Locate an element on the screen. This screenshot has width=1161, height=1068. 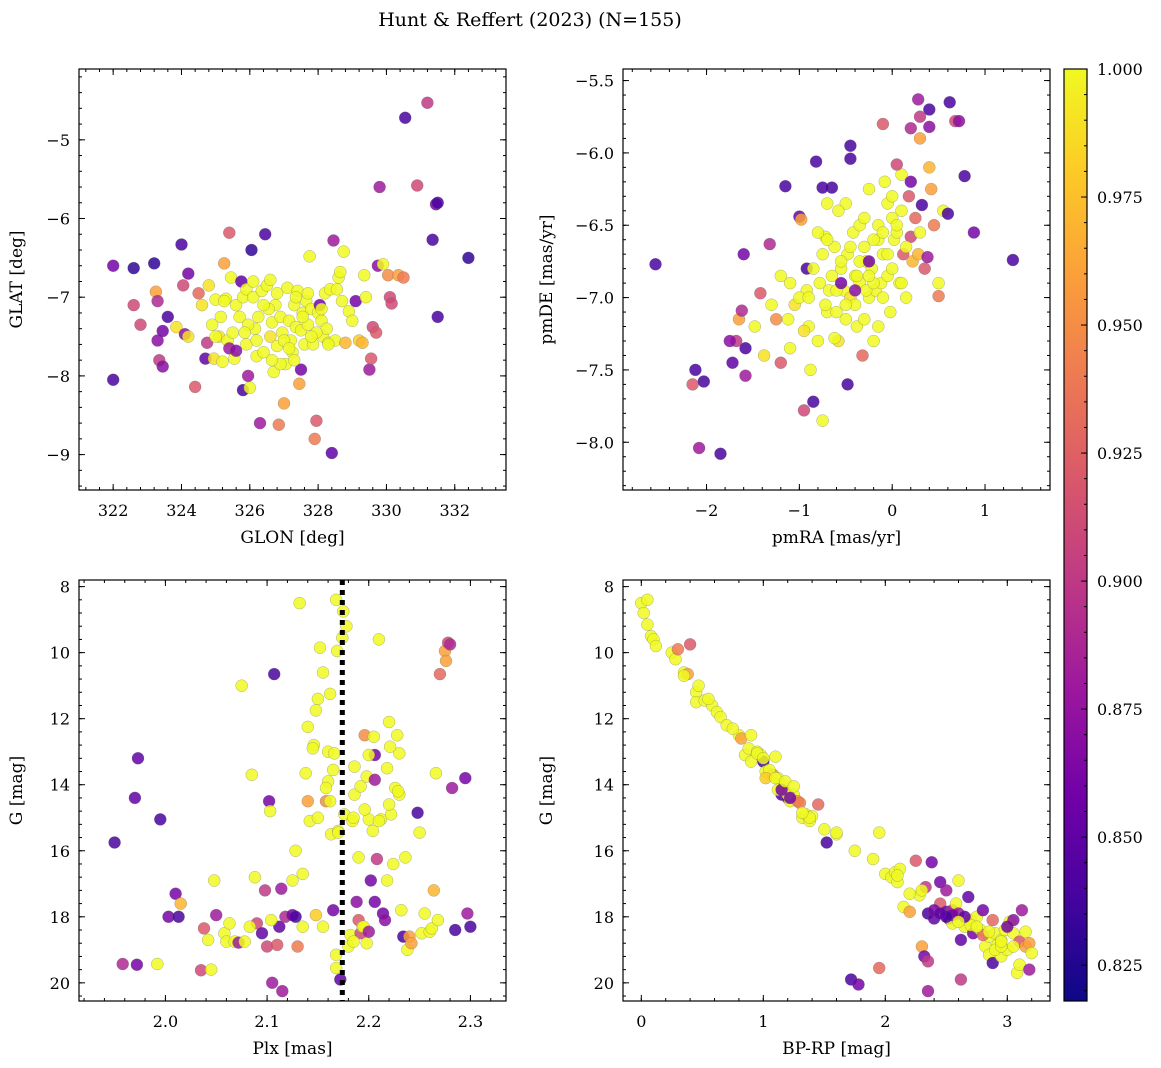
x-tick-label: 330 is located at coordinates (386, 510).